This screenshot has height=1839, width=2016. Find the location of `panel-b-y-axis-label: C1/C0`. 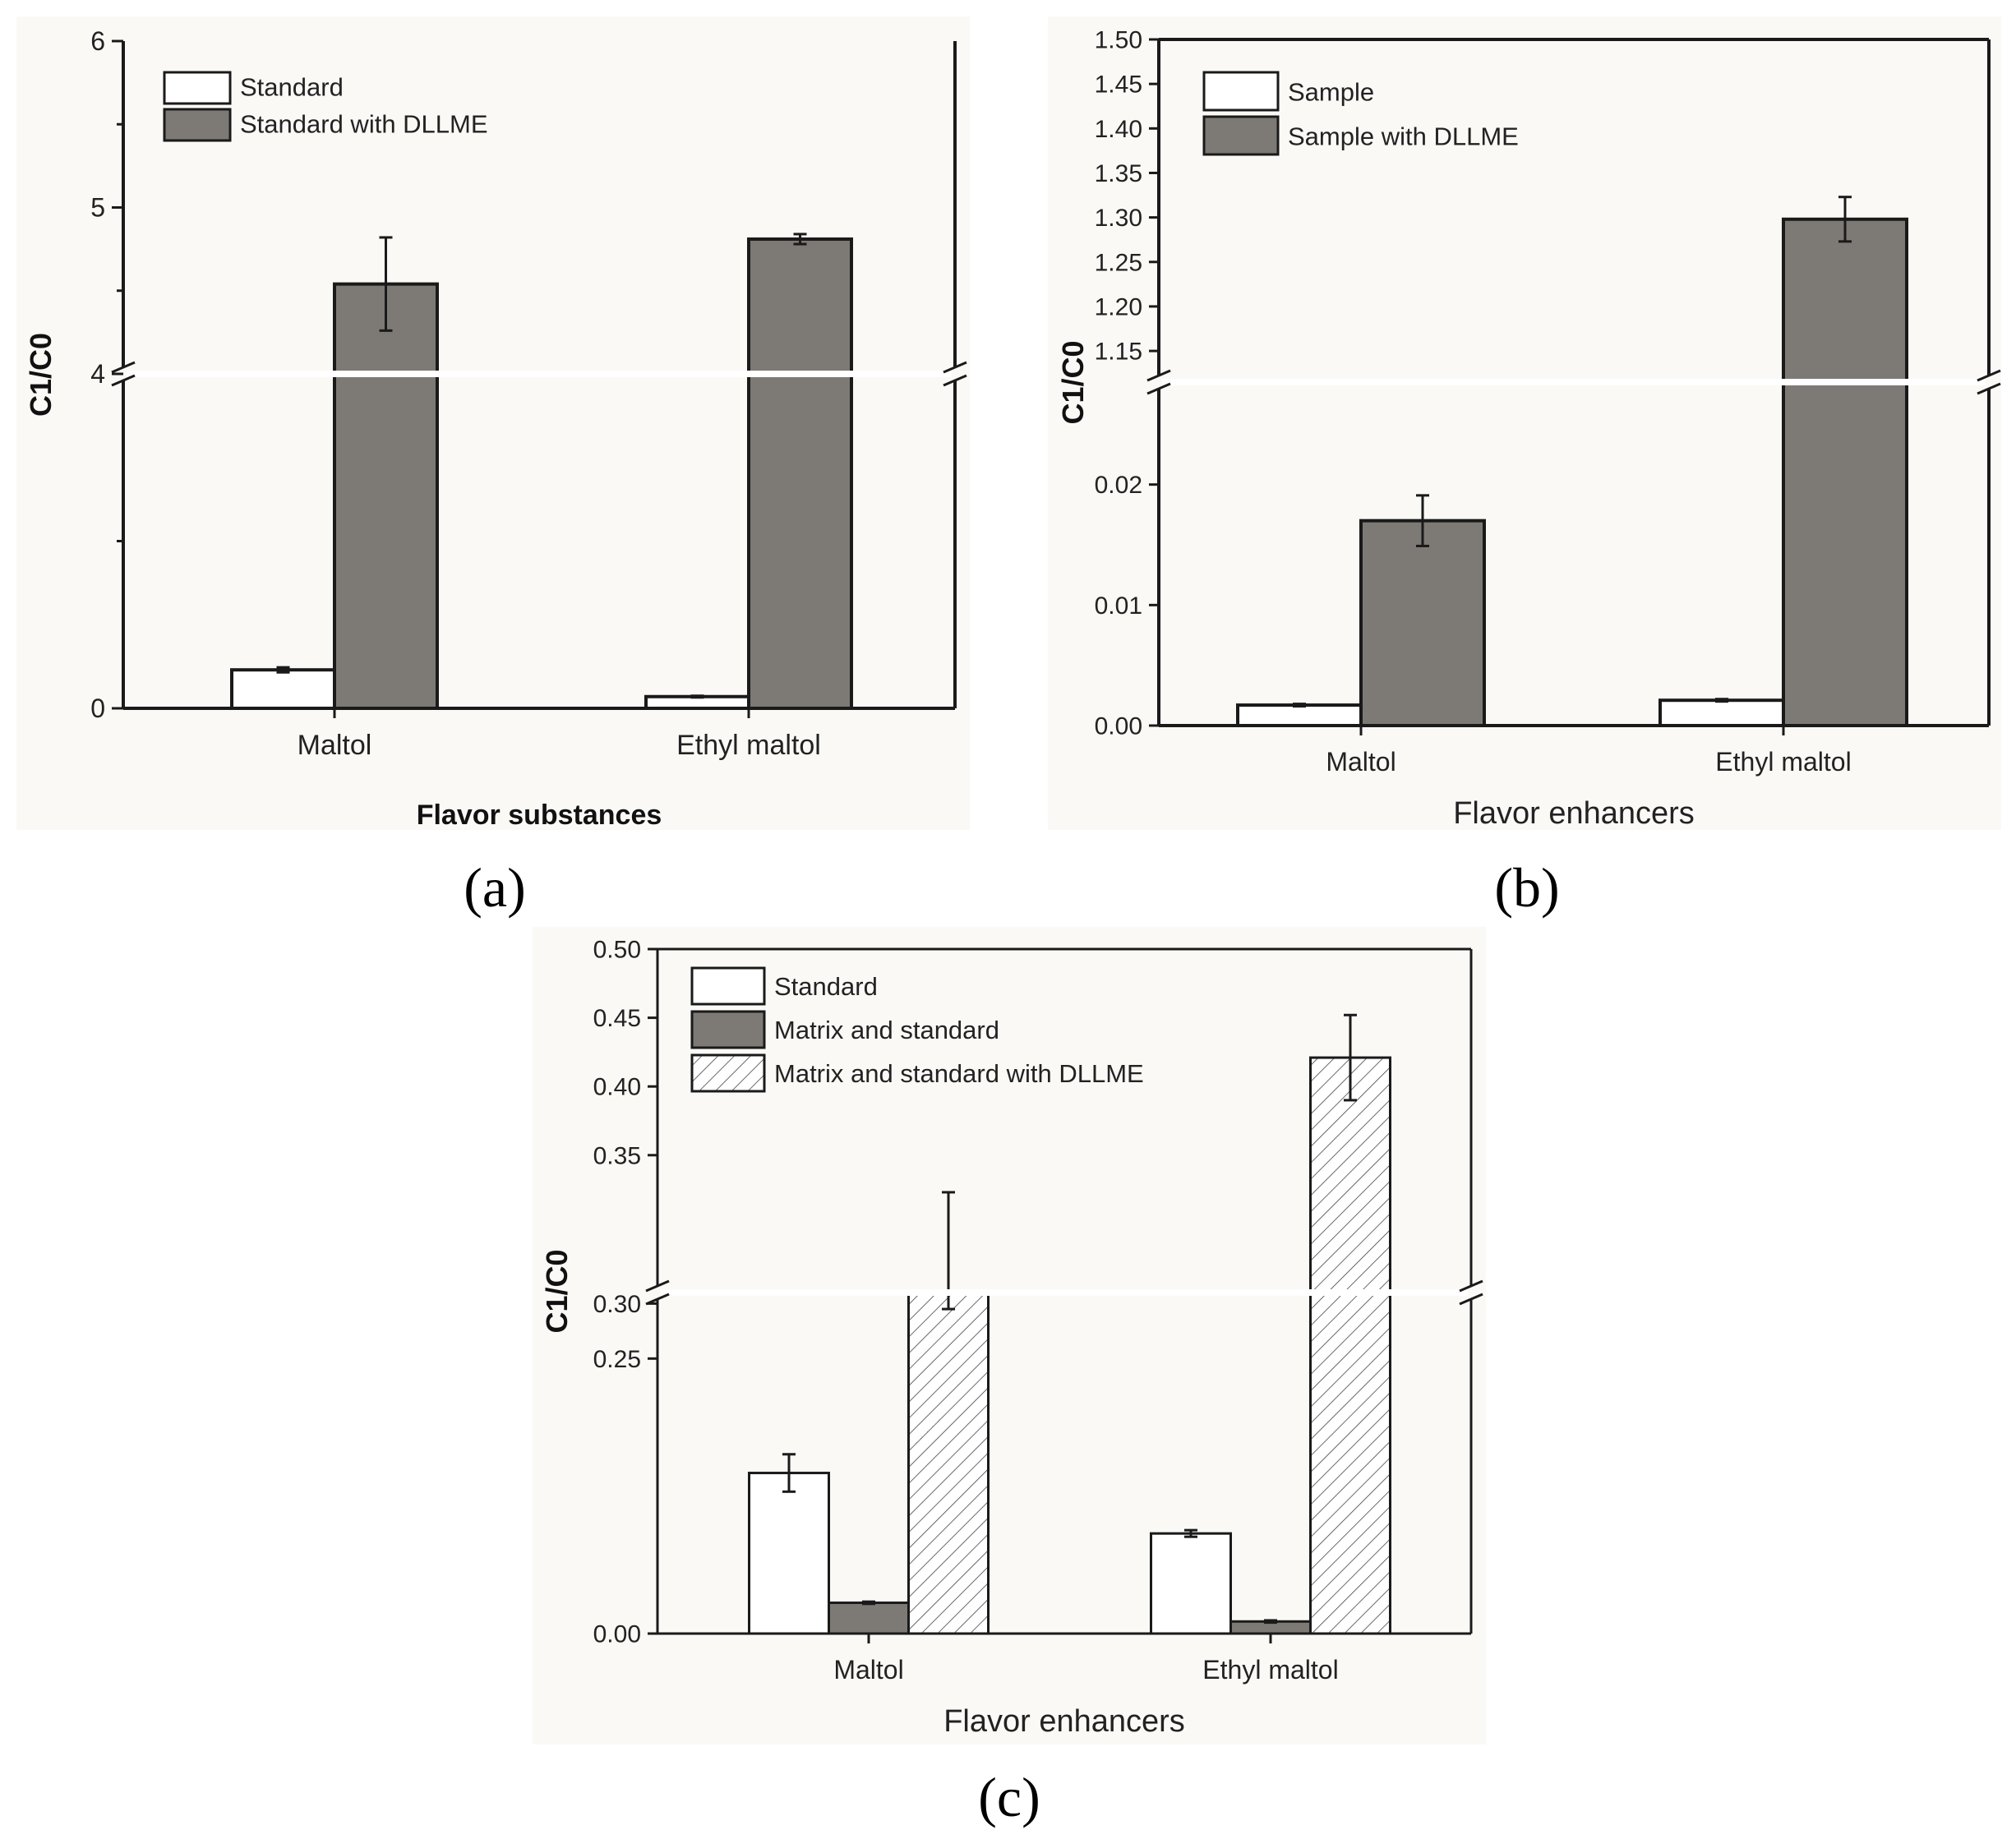

panel-b-y-axis-label: C1/C0 is located at coordinates (1073, 382).